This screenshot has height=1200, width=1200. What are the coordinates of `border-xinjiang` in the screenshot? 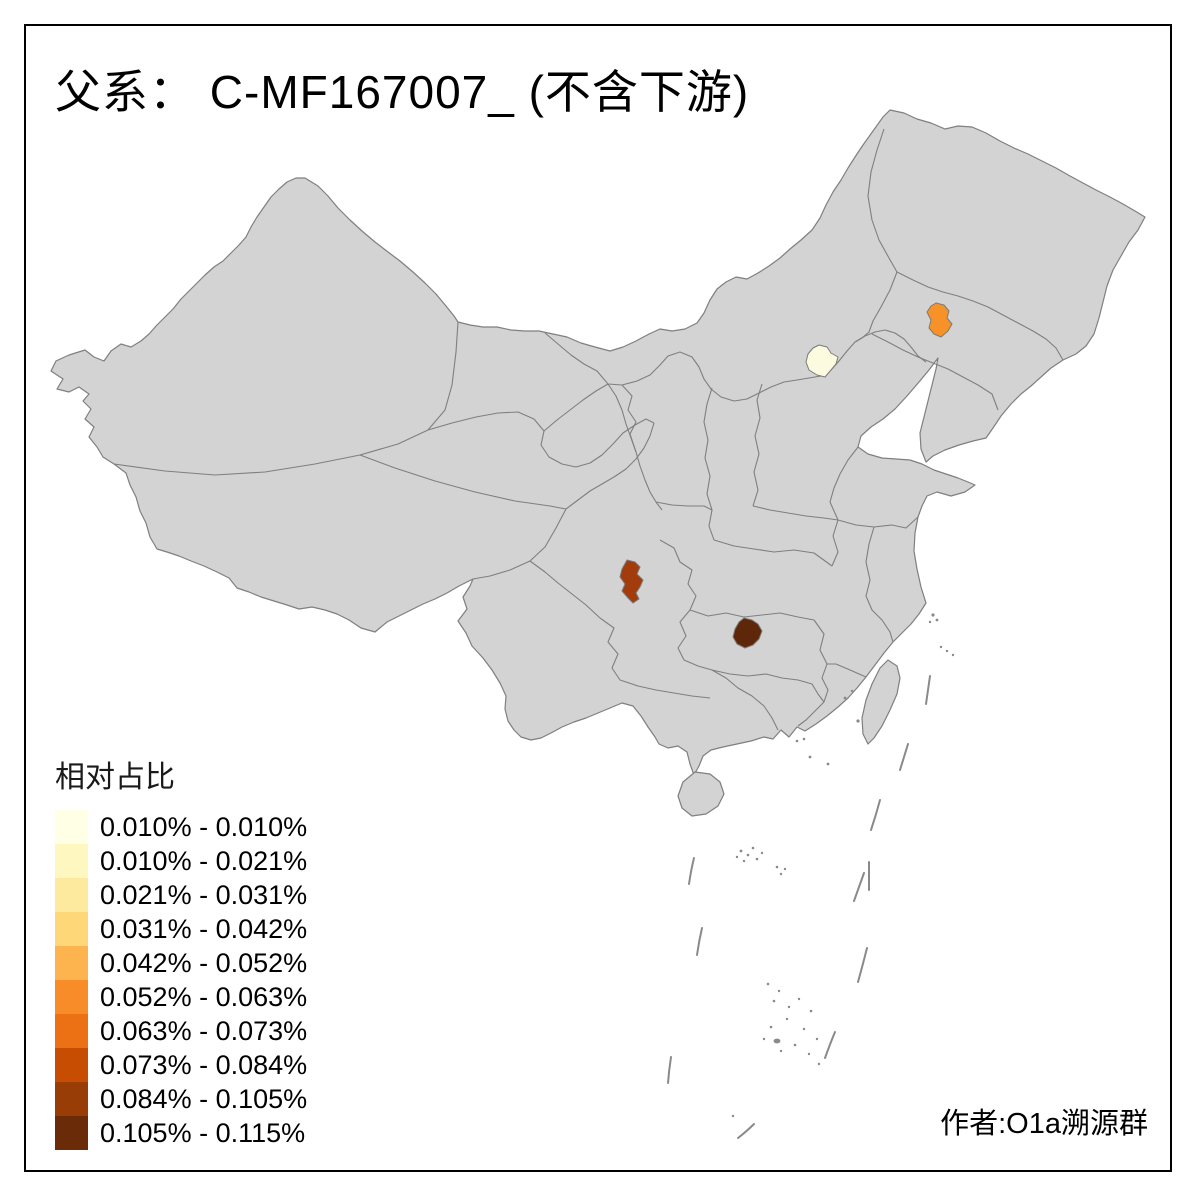 It's located at (286, 398).